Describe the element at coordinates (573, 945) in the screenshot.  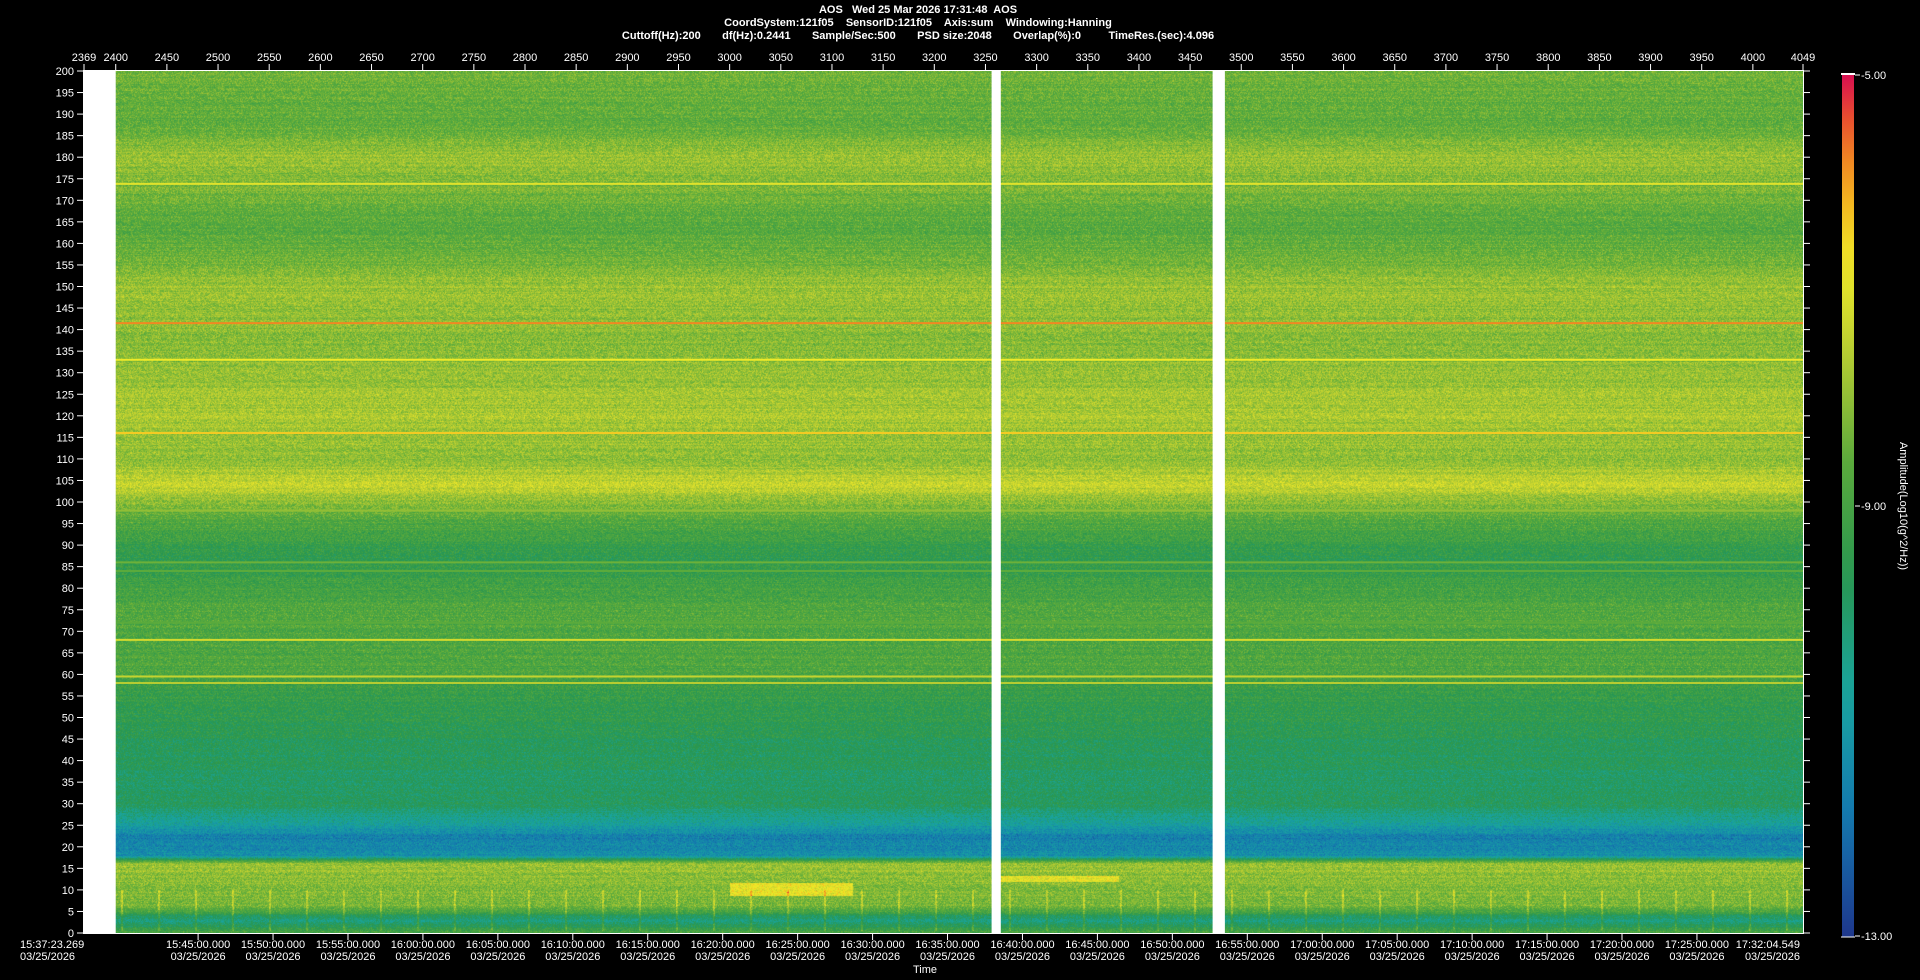
I see `time-axis-tick-label: 16:10:00.000` at that location.